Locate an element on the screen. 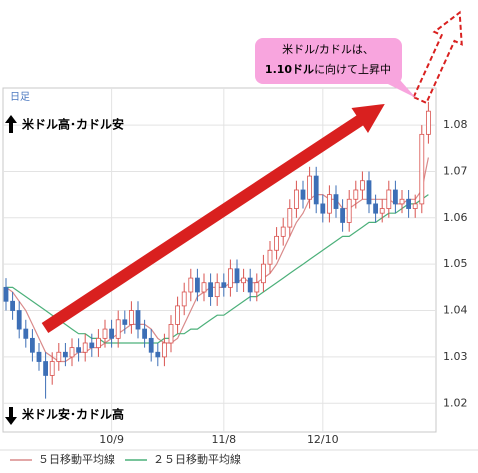  callout-bold: 1.10ドル is located at coordinates (289, 69).